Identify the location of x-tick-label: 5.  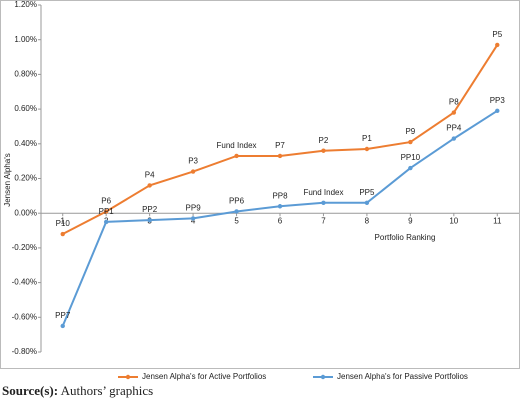
(236, 220).